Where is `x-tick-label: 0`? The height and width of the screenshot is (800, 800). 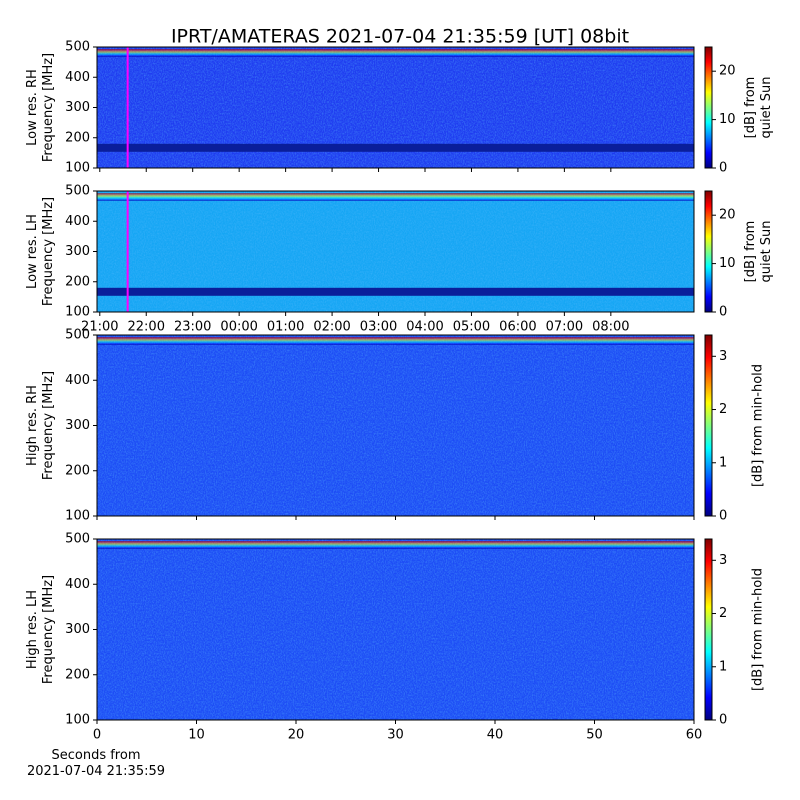 x-tick-label: 0 is located at coordinates (97, 735).